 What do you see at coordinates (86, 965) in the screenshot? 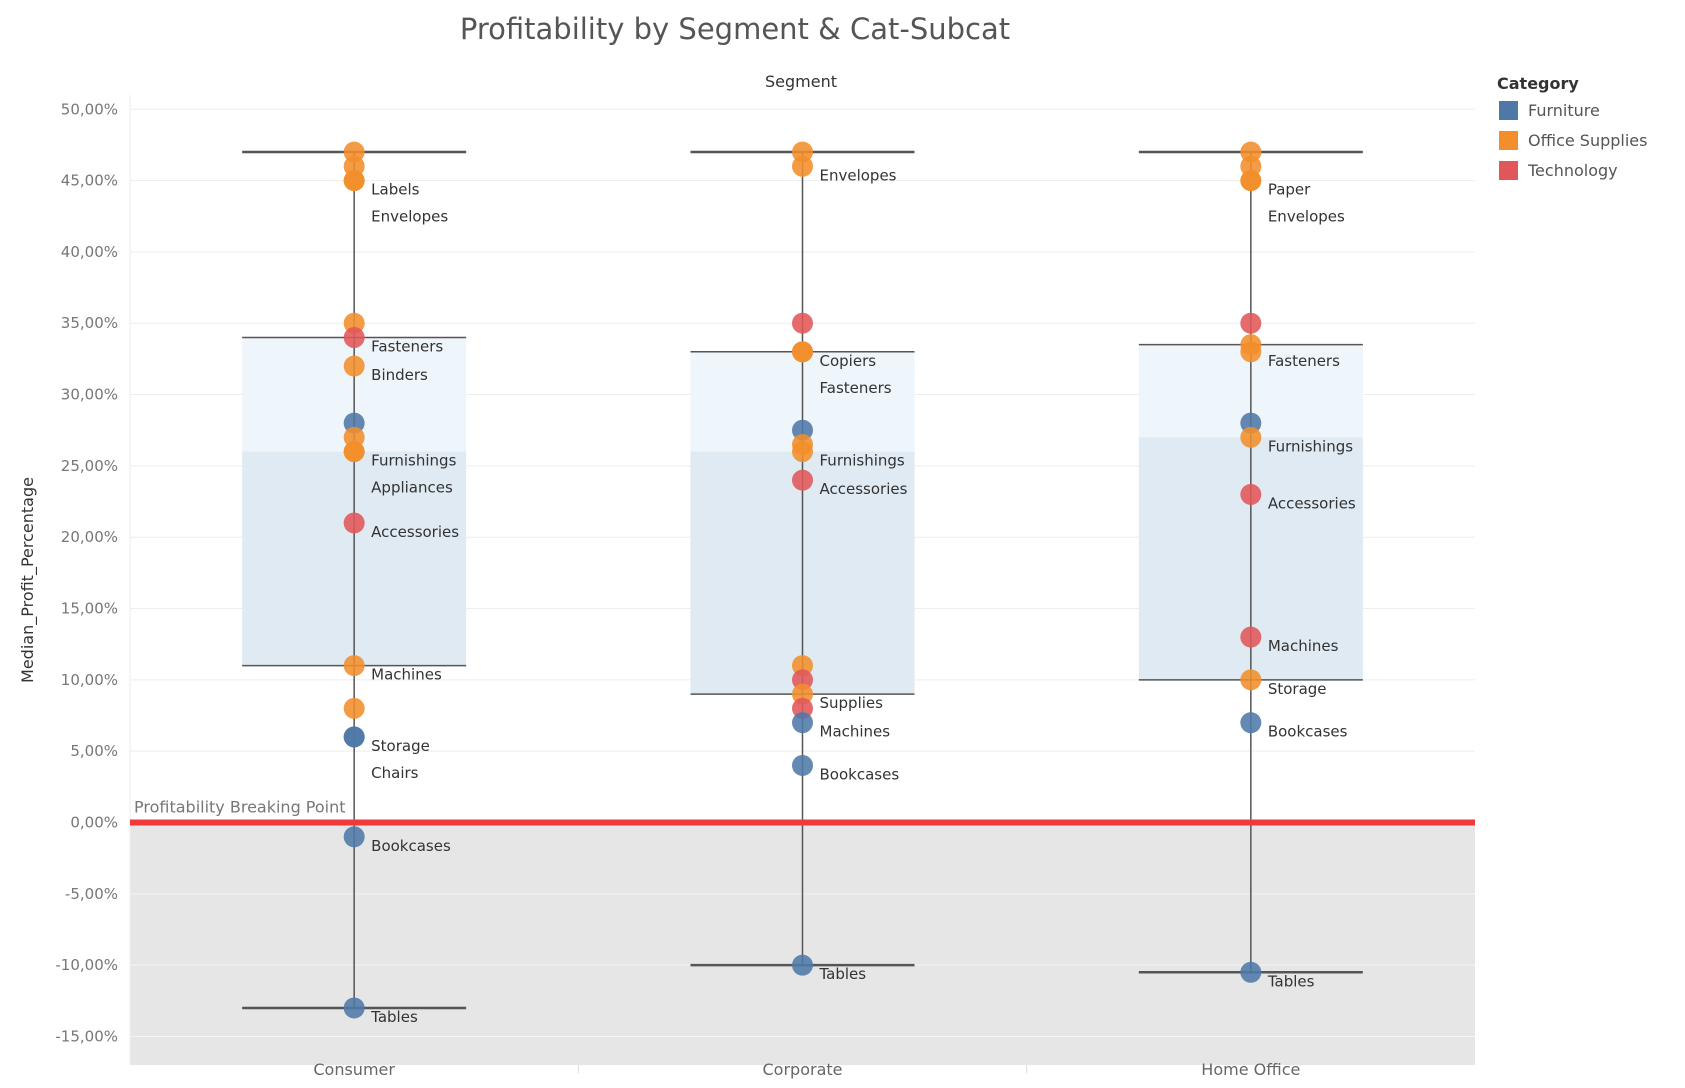
I see `y-tick-label: -10,00%` at bounding box center [86, 965].